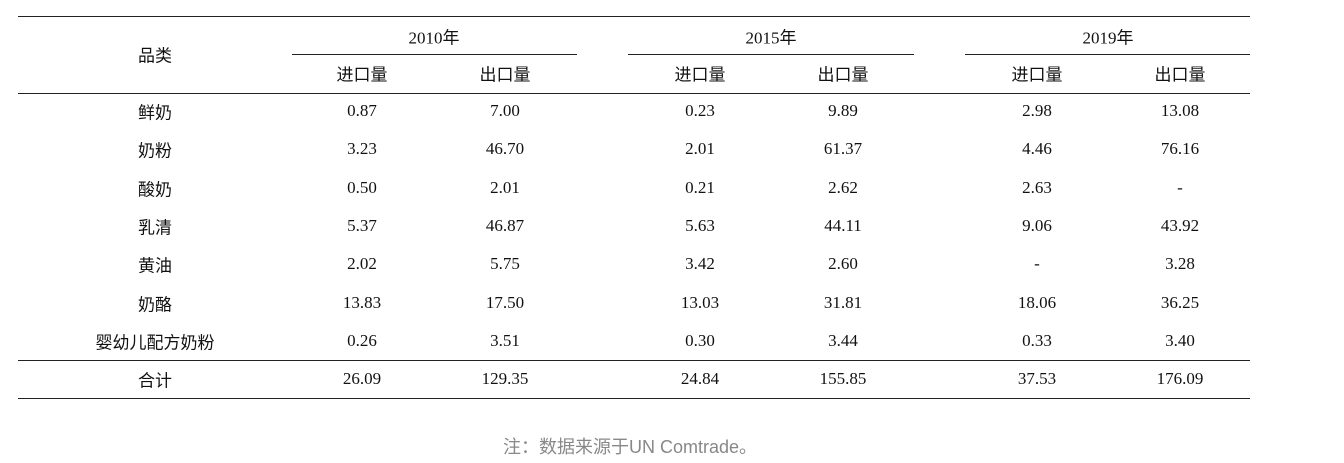 This screenshot has height=463, width=1344. I want to click on cell: 46.70, so click(505, 149).